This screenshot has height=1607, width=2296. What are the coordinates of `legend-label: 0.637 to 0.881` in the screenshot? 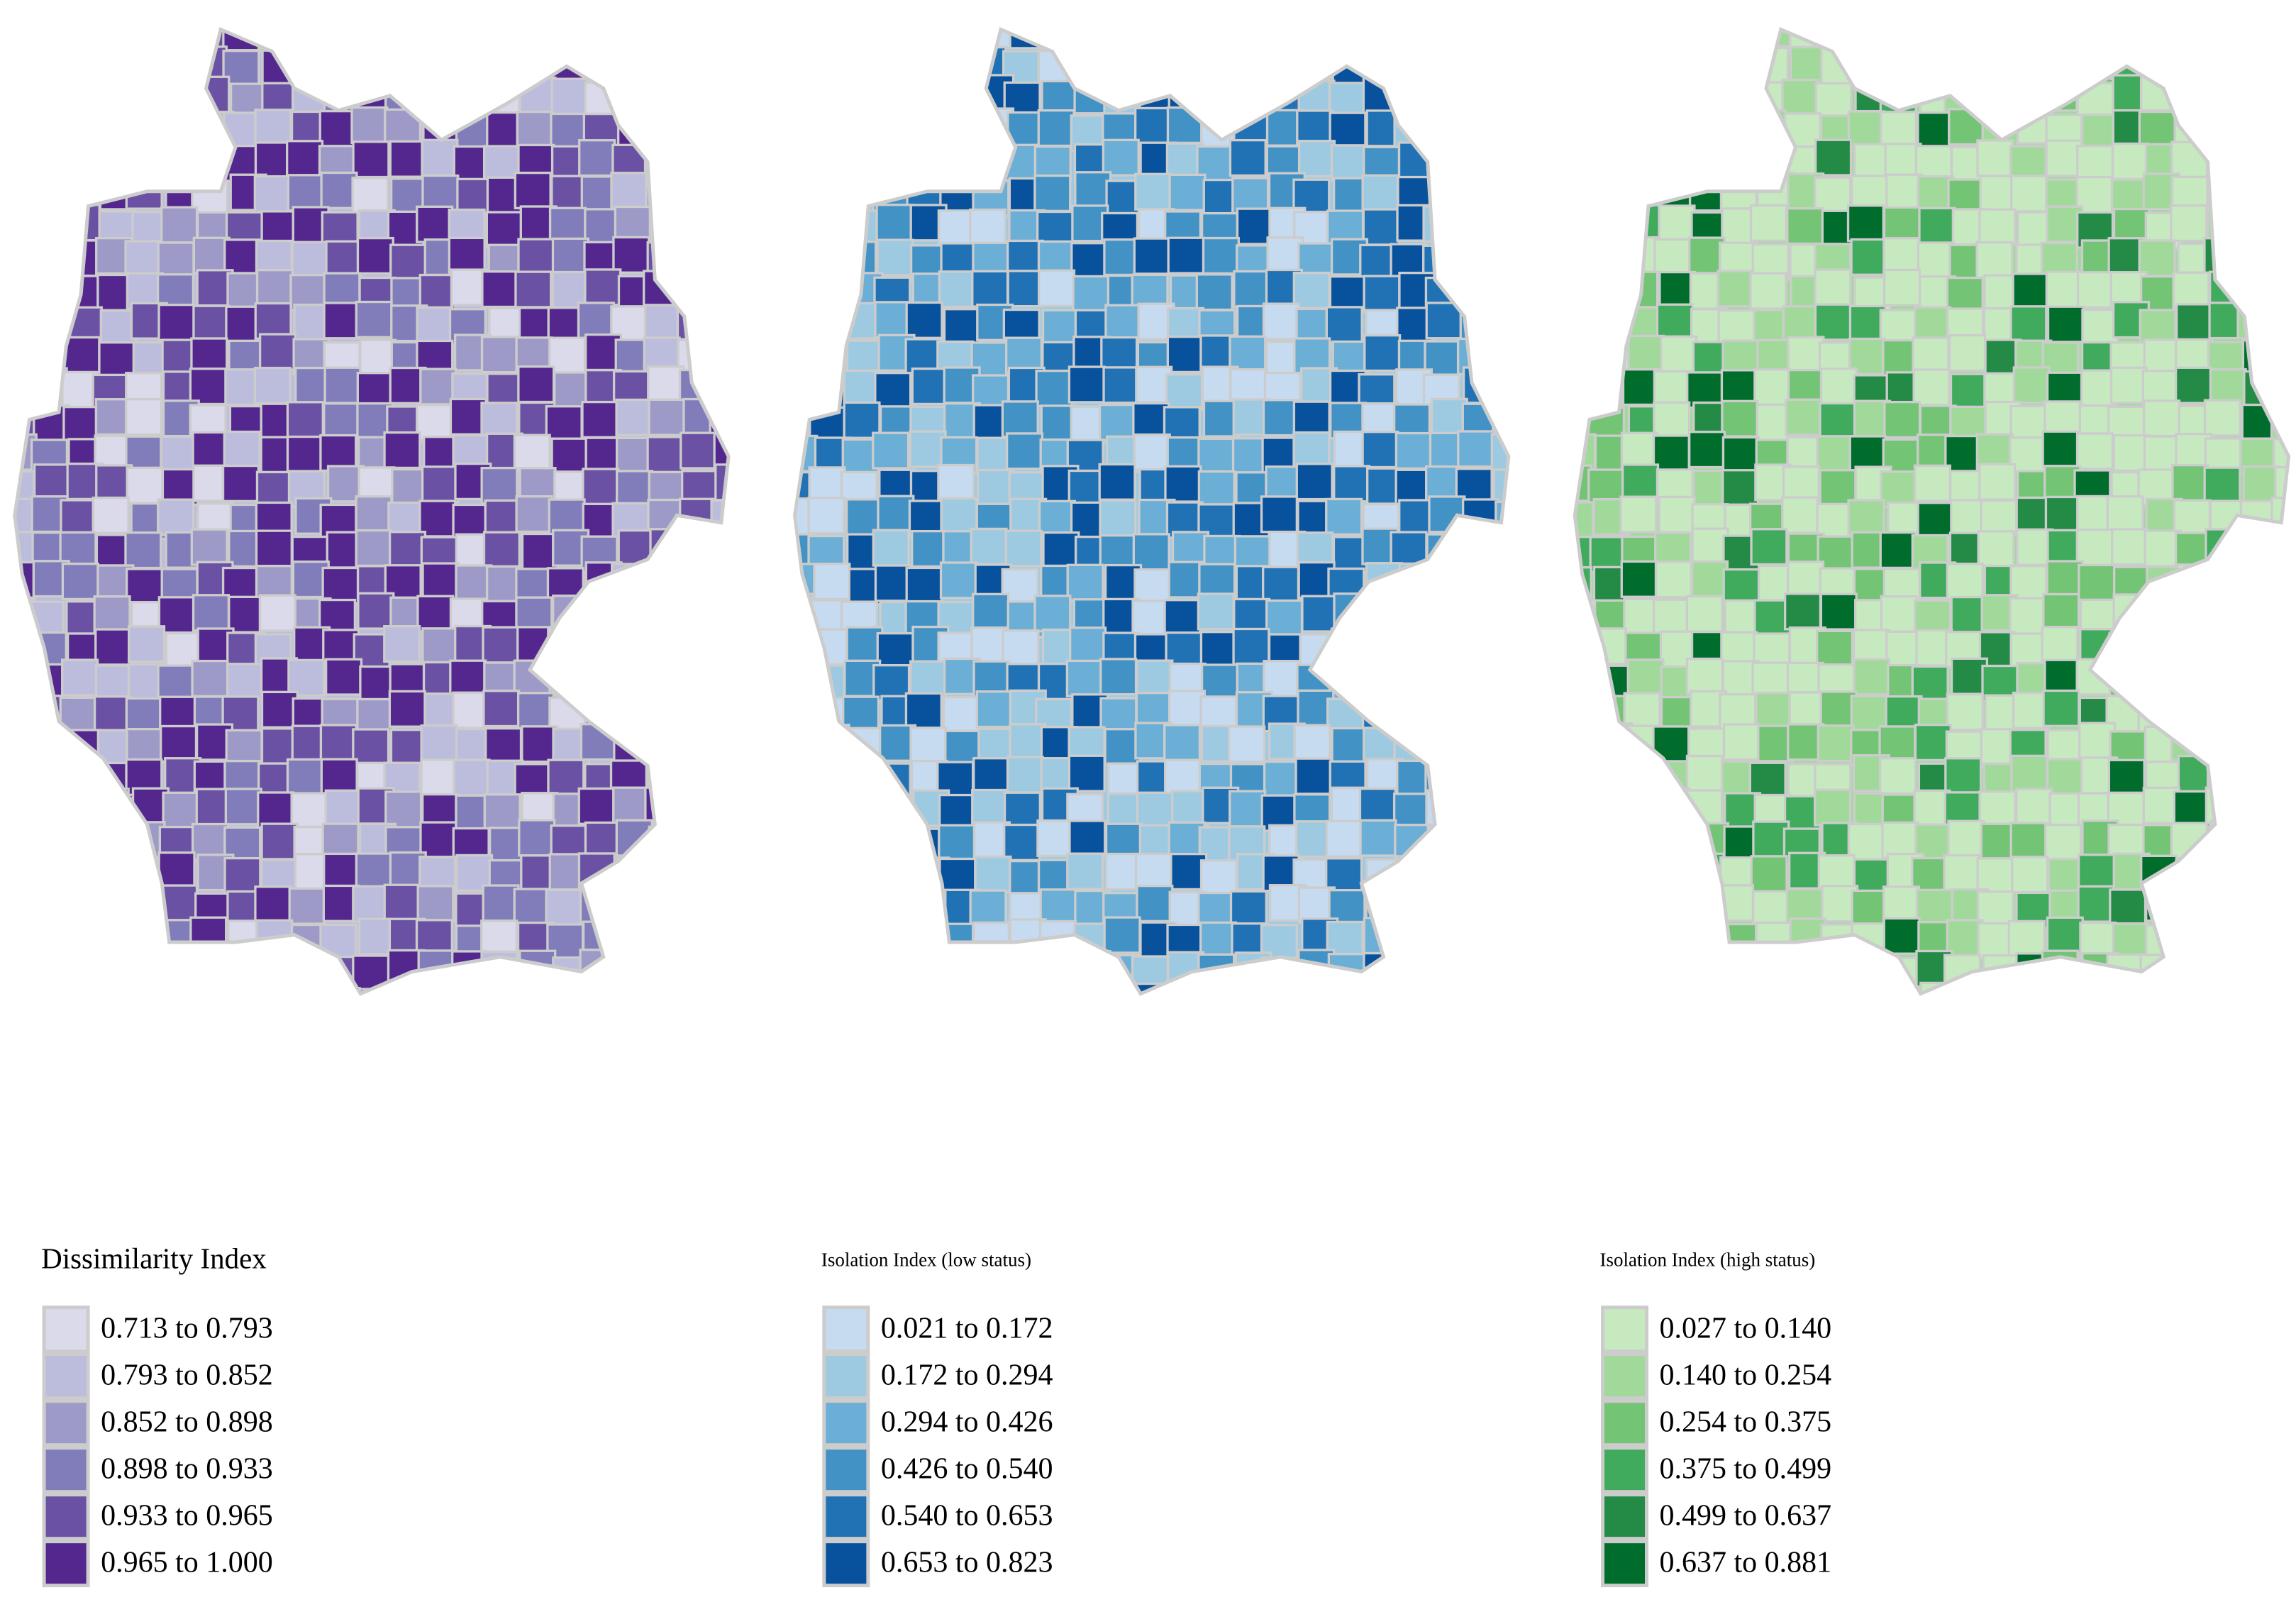 It's located at (1746, 1563).